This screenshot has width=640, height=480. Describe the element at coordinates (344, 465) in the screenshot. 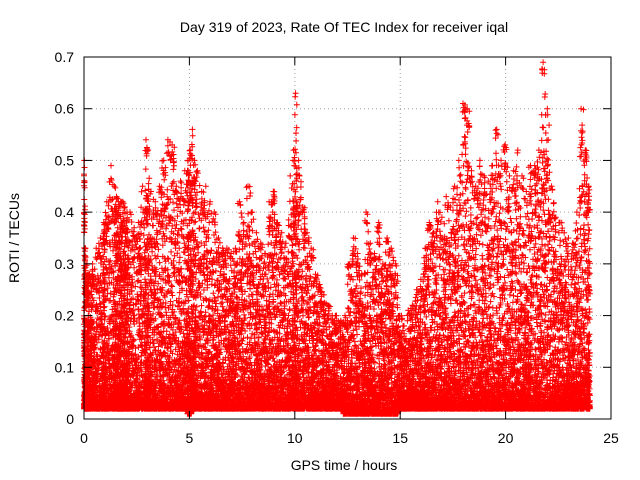

I see `x-axis-label: GPS time / hours` at that location.